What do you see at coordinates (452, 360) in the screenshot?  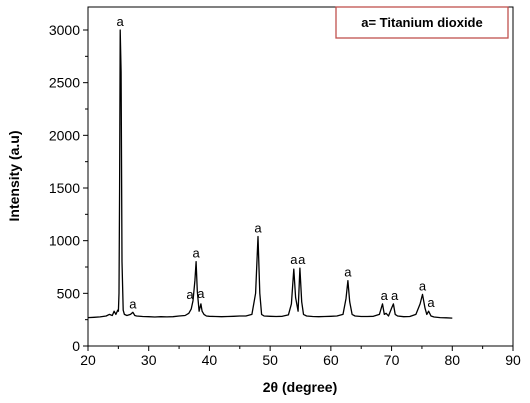 I see `x-tick-label: 80` at bounding box center [452, 360].